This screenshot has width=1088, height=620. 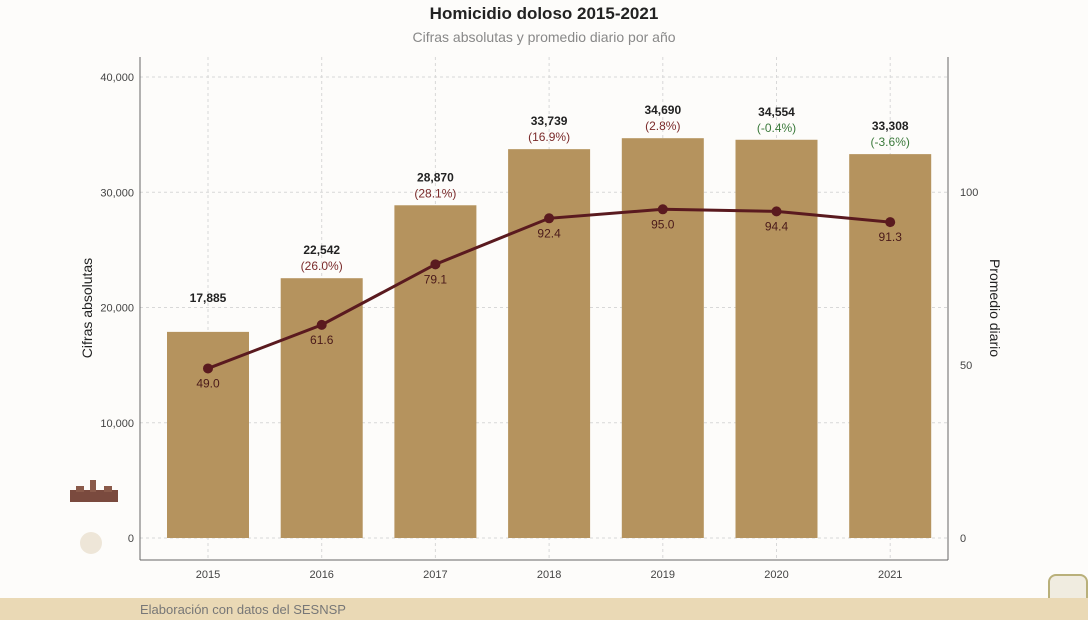 I want to click on bar-value-label: 33,308, so click(x=890, y=126).